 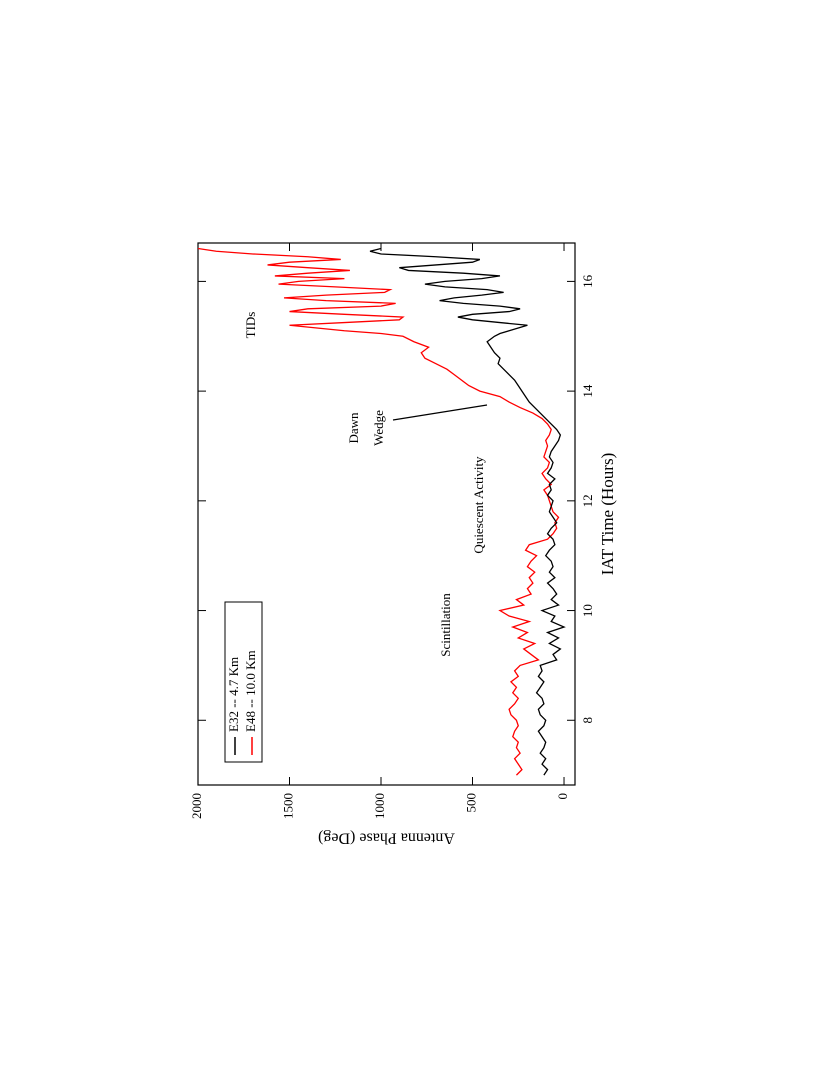 What do you see at coordinates (440, 412) in the screenshot?
I see `annotation-pointer` at bounding box center [440, 412].